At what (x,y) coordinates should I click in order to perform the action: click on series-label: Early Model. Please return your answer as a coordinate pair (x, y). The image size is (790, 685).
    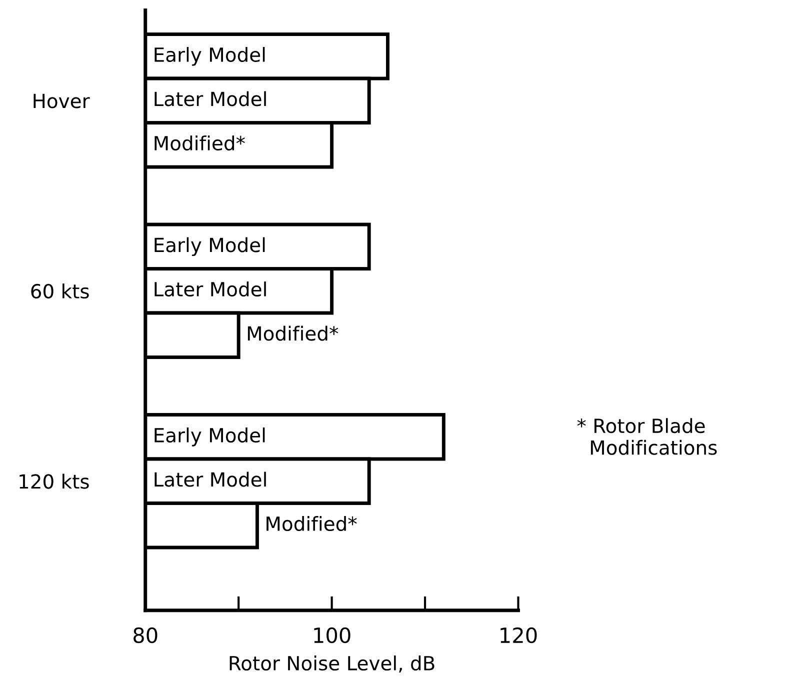
    Looking at the image, I should click on (209, 56).